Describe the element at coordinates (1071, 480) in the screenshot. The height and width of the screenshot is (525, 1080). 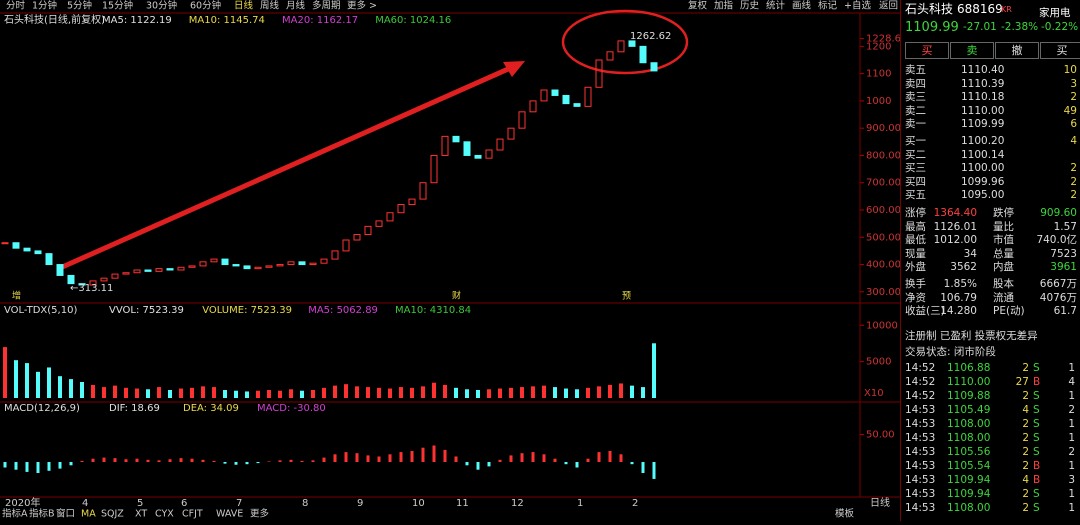
I see `trade-count: 3` at that location.